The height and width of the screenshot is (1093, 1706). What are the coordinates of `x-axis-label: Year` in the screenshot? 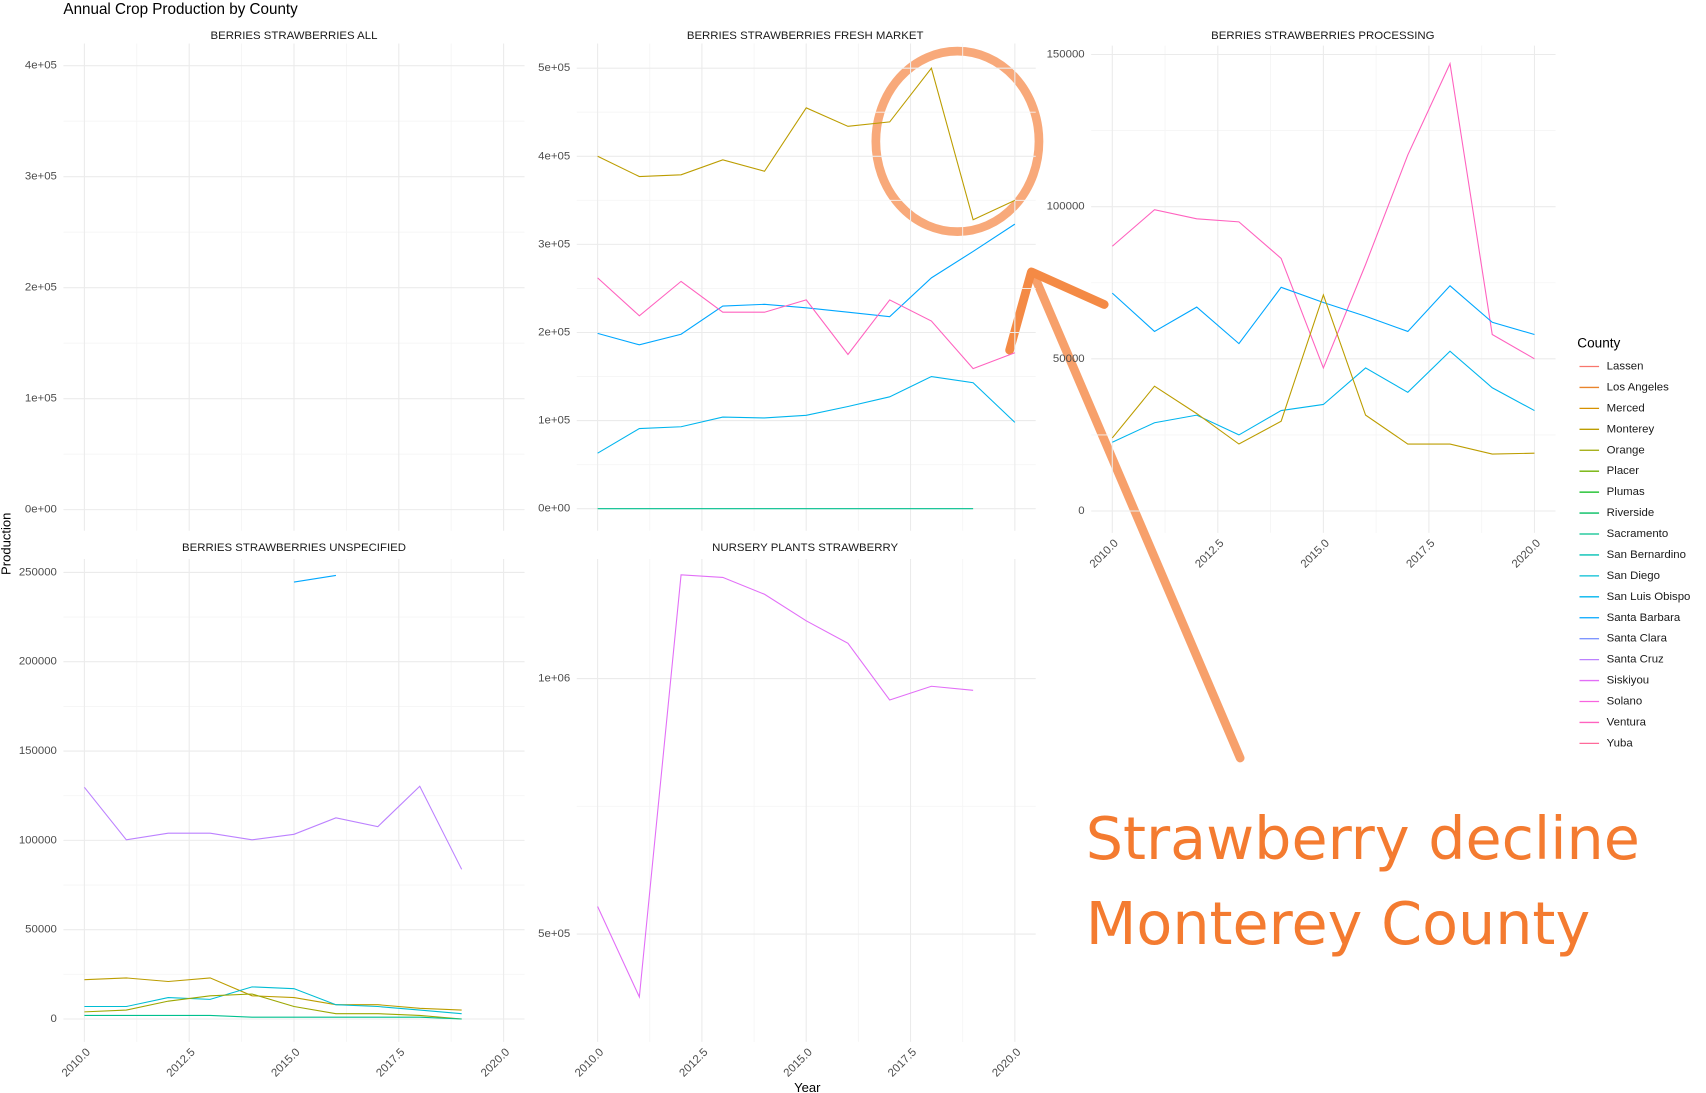 It's located at (807, 1086).